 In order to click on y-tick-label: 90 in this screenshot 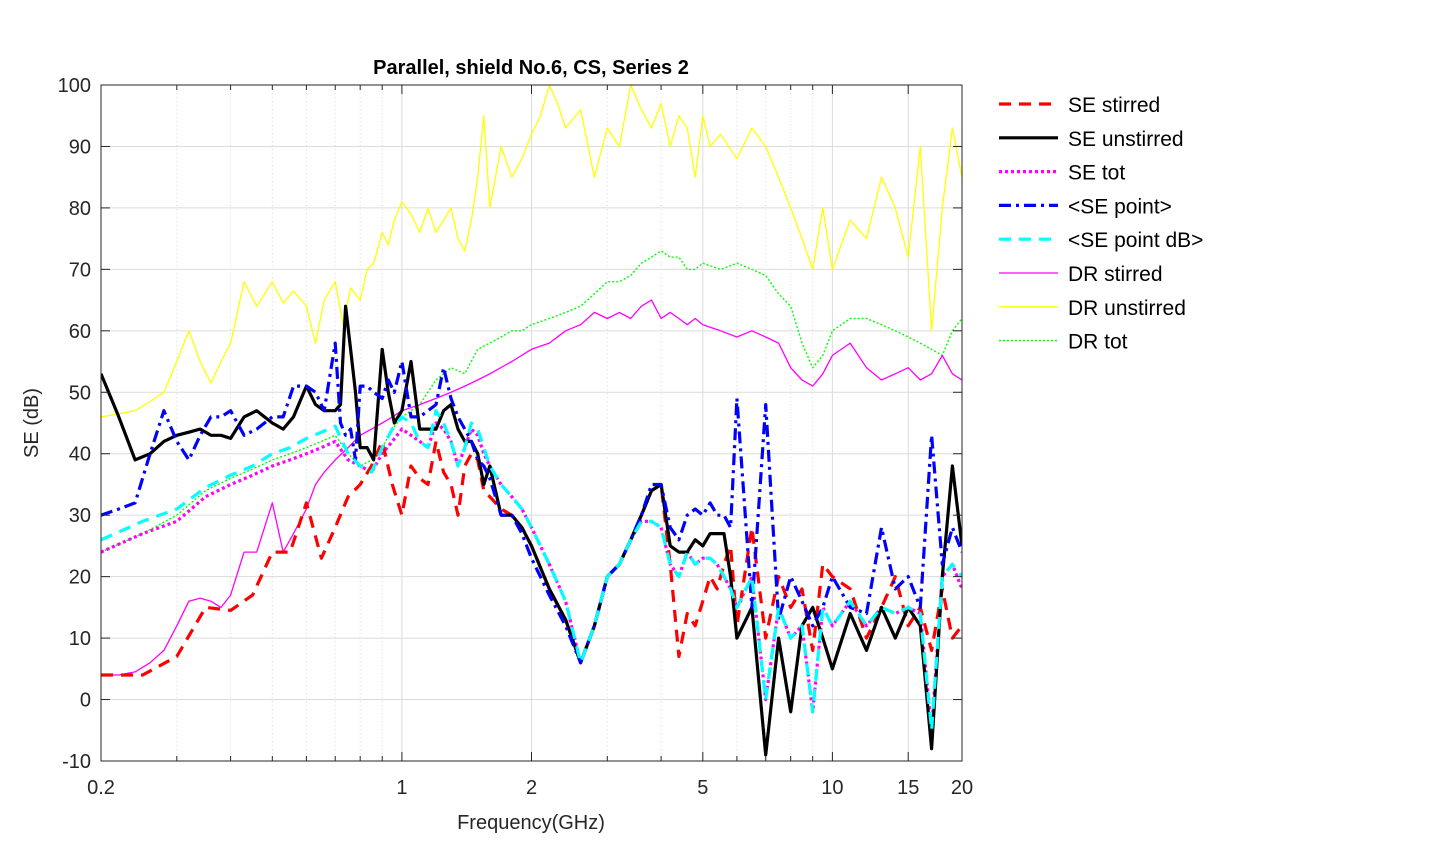, I will do `click(80, 147)`.